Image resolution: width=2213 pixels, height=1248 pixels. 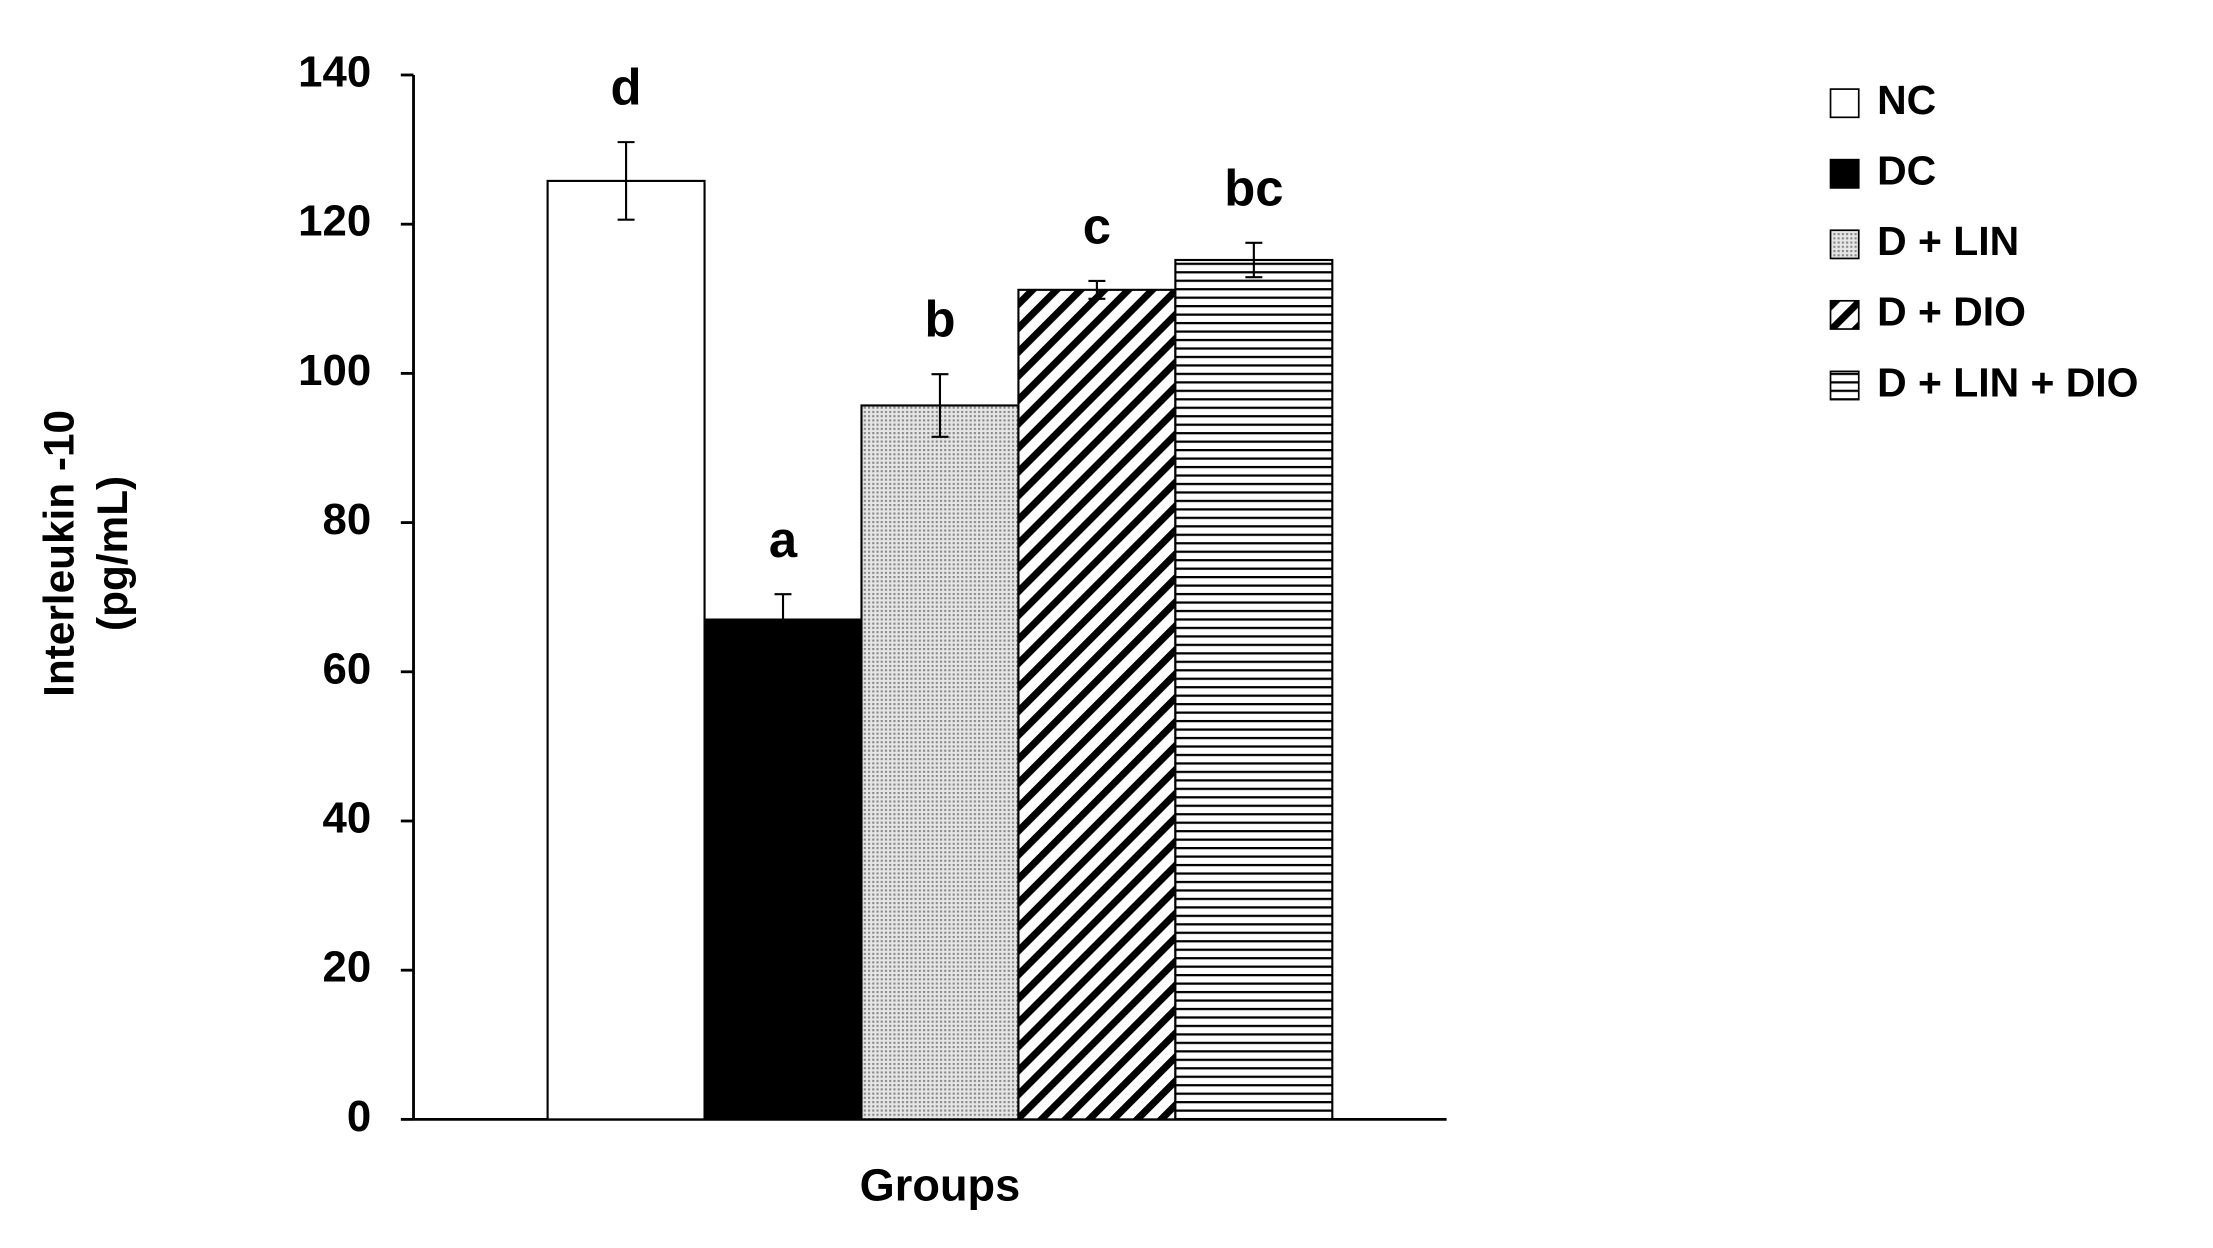 I want to click on y-tick-label: 60, so click(x=347, y=668).